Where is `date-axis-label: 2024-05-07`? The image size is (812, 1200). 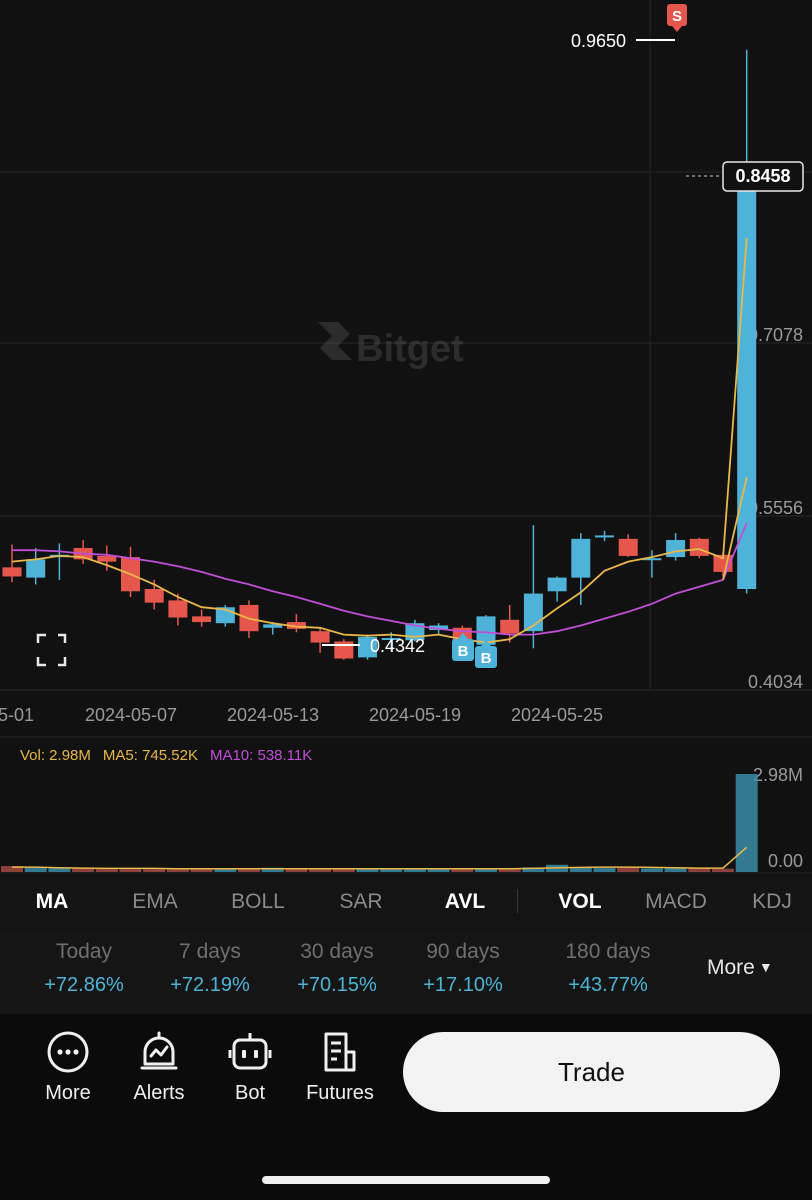
date-axis-label: 2024-05-07 is located at coordinates (131, 715).